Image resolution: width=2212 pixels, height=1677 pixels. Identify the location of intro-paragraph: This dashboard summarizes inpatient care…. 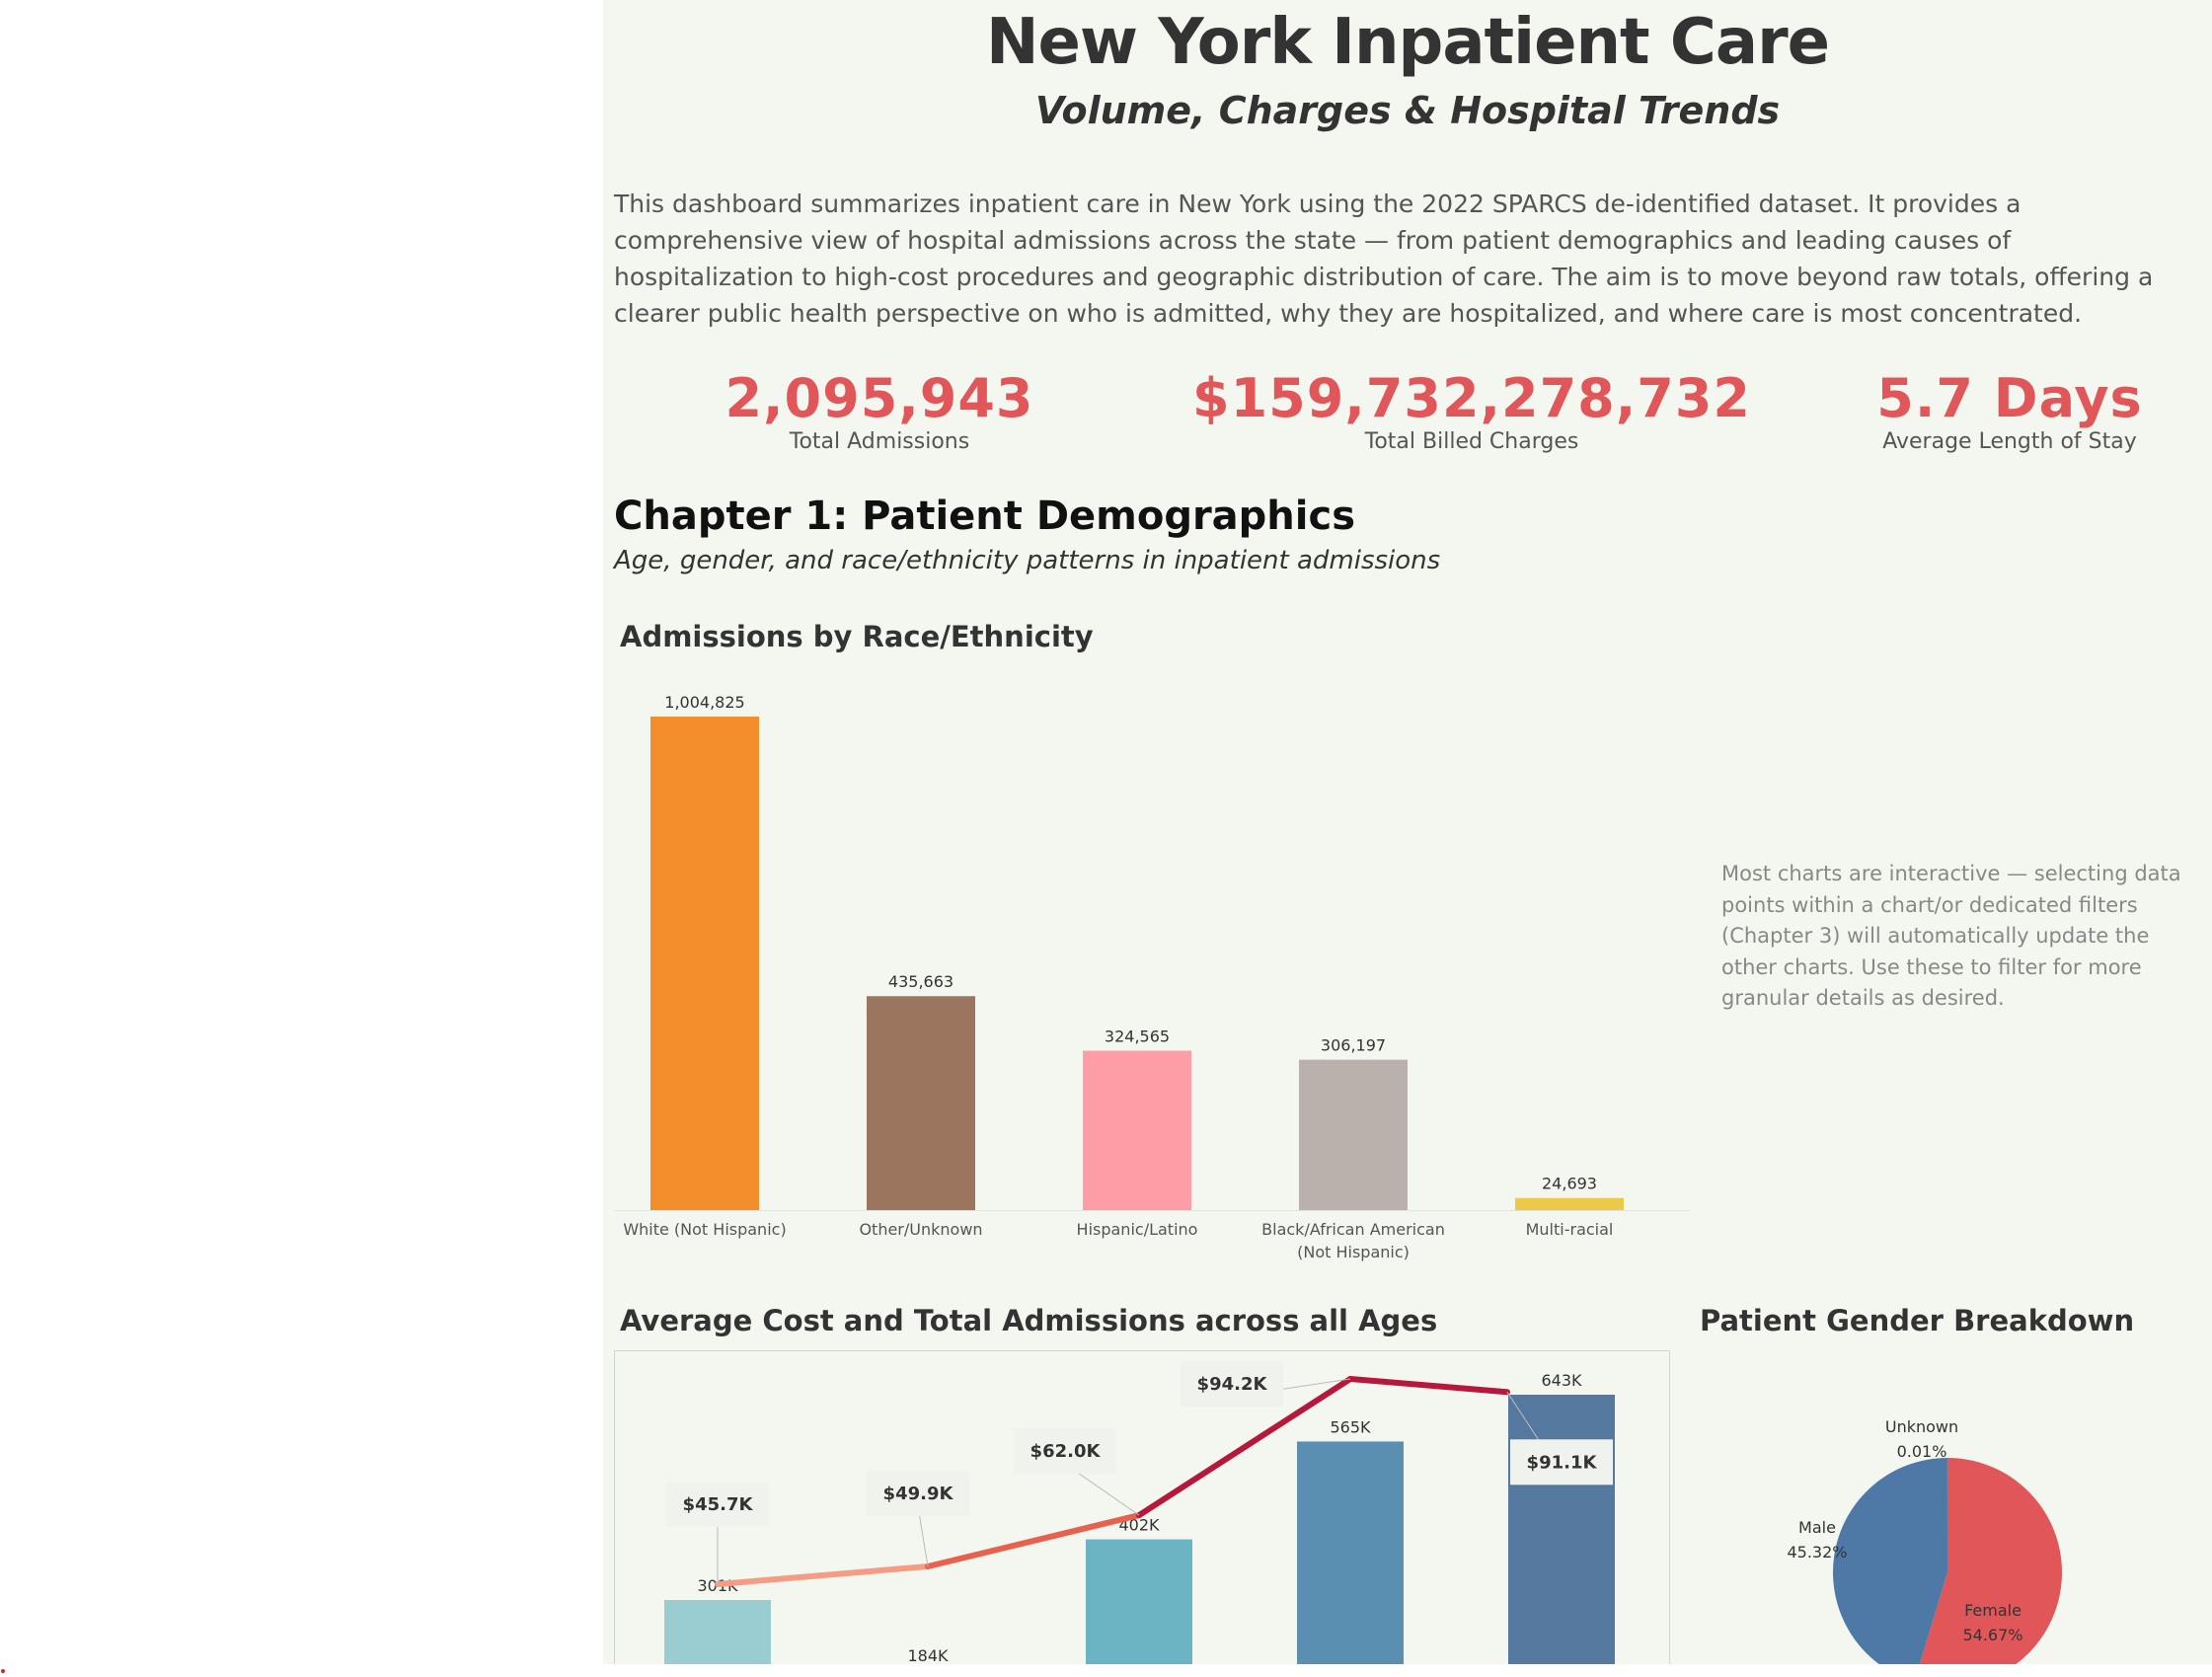
(1384, 259).